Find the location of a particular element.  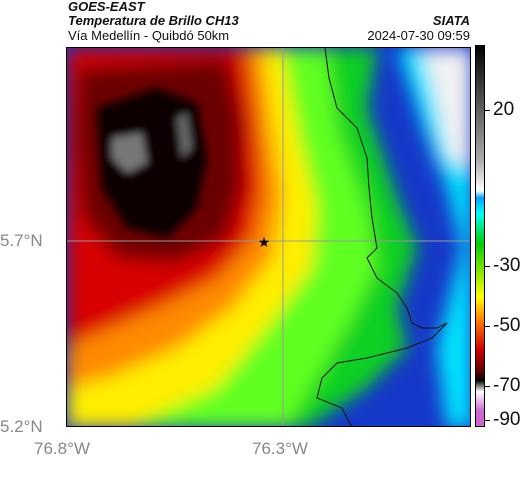

colorbar-label: -90 is located at coordinates (507, 419).